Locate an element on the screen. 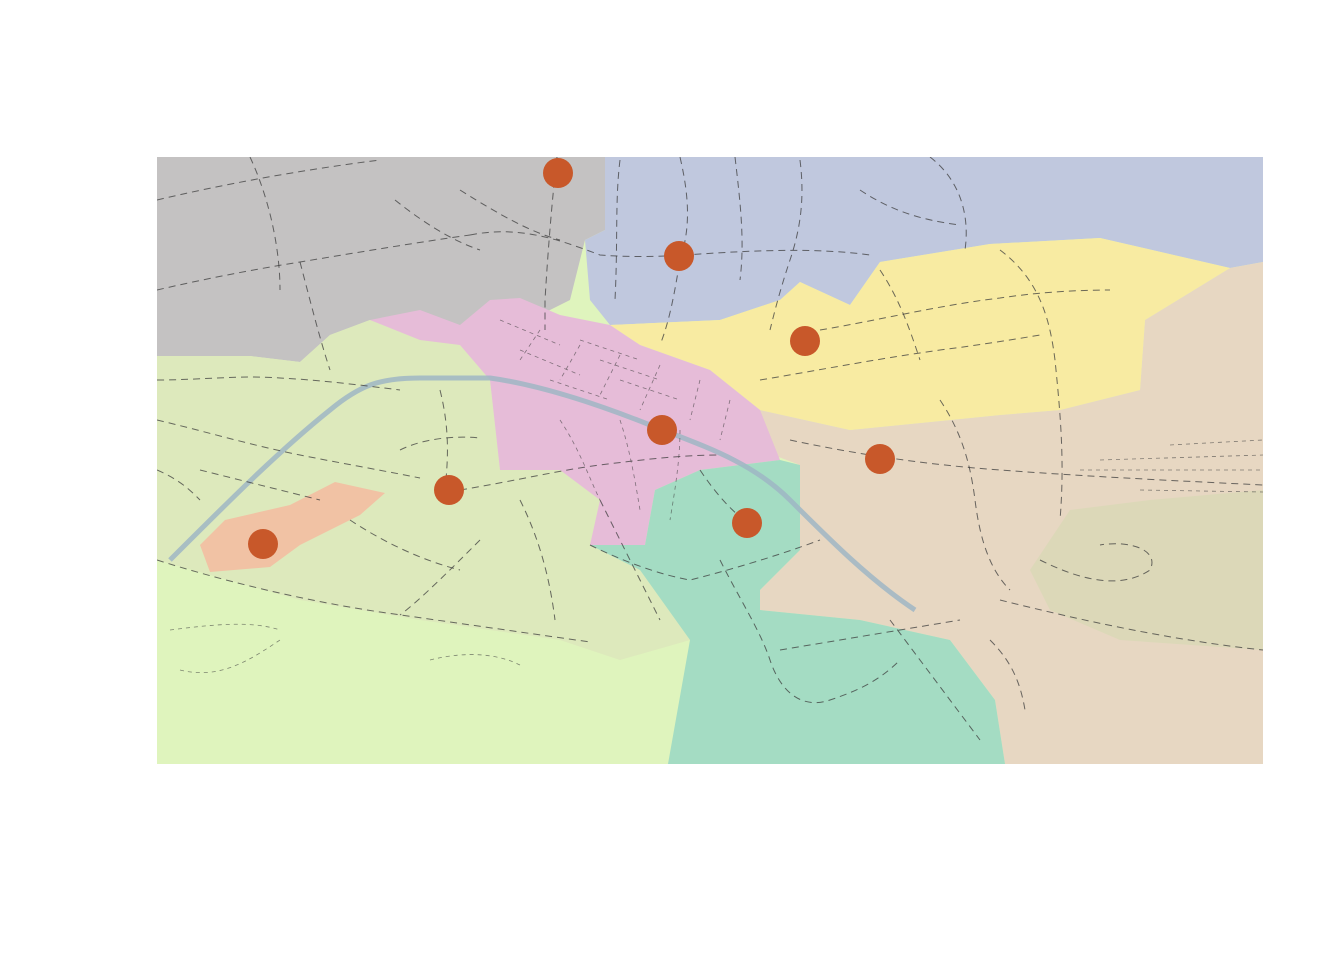  river is located at coordinates (542, 494).